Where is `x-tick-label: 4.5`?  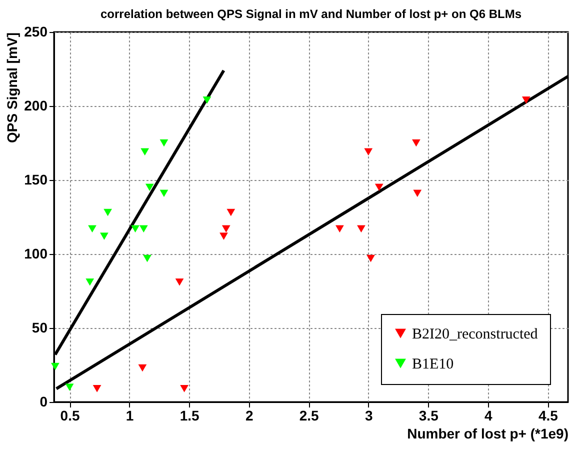 x-tick-label: 4.5 is located at coordinates (548, 416).